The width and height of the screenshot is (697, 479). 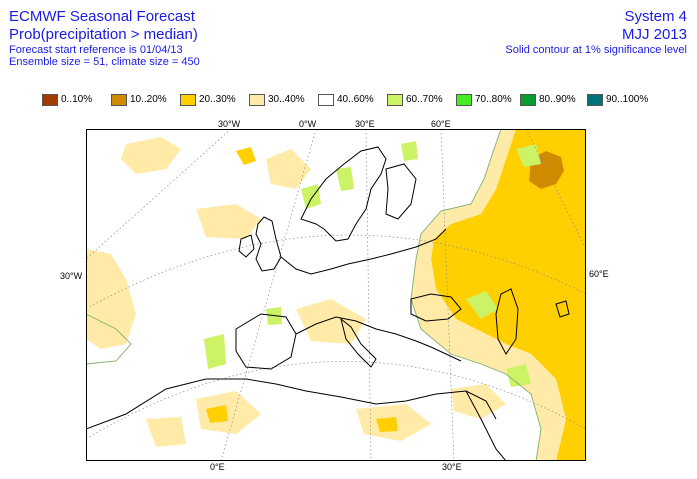 What do you see at coordinates (77, 99) in the screenshot?
I see `legend-label: 0..10%` at bounding box center [77, 99].